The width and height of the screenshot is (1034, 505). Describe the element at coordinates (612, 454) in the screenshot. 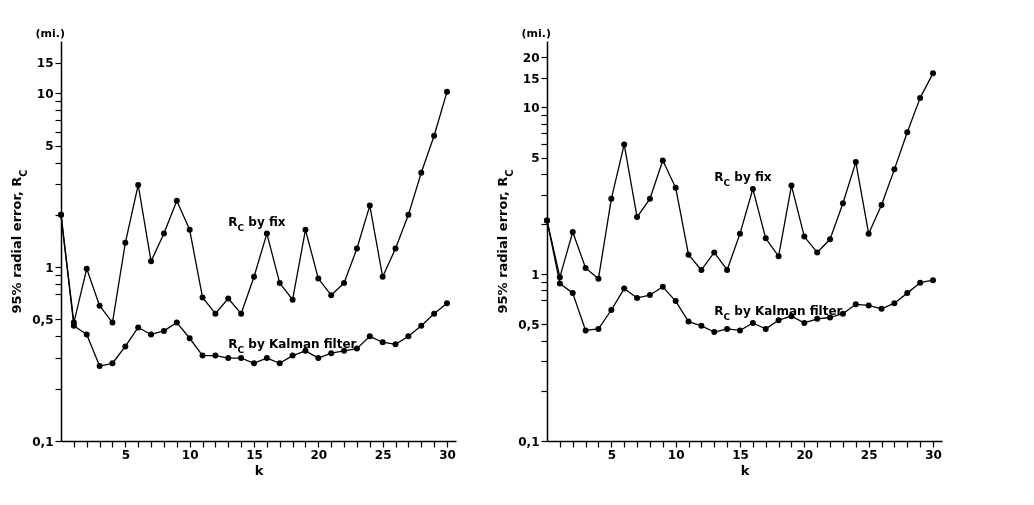

I see `x-tick-label: 5` at that location.